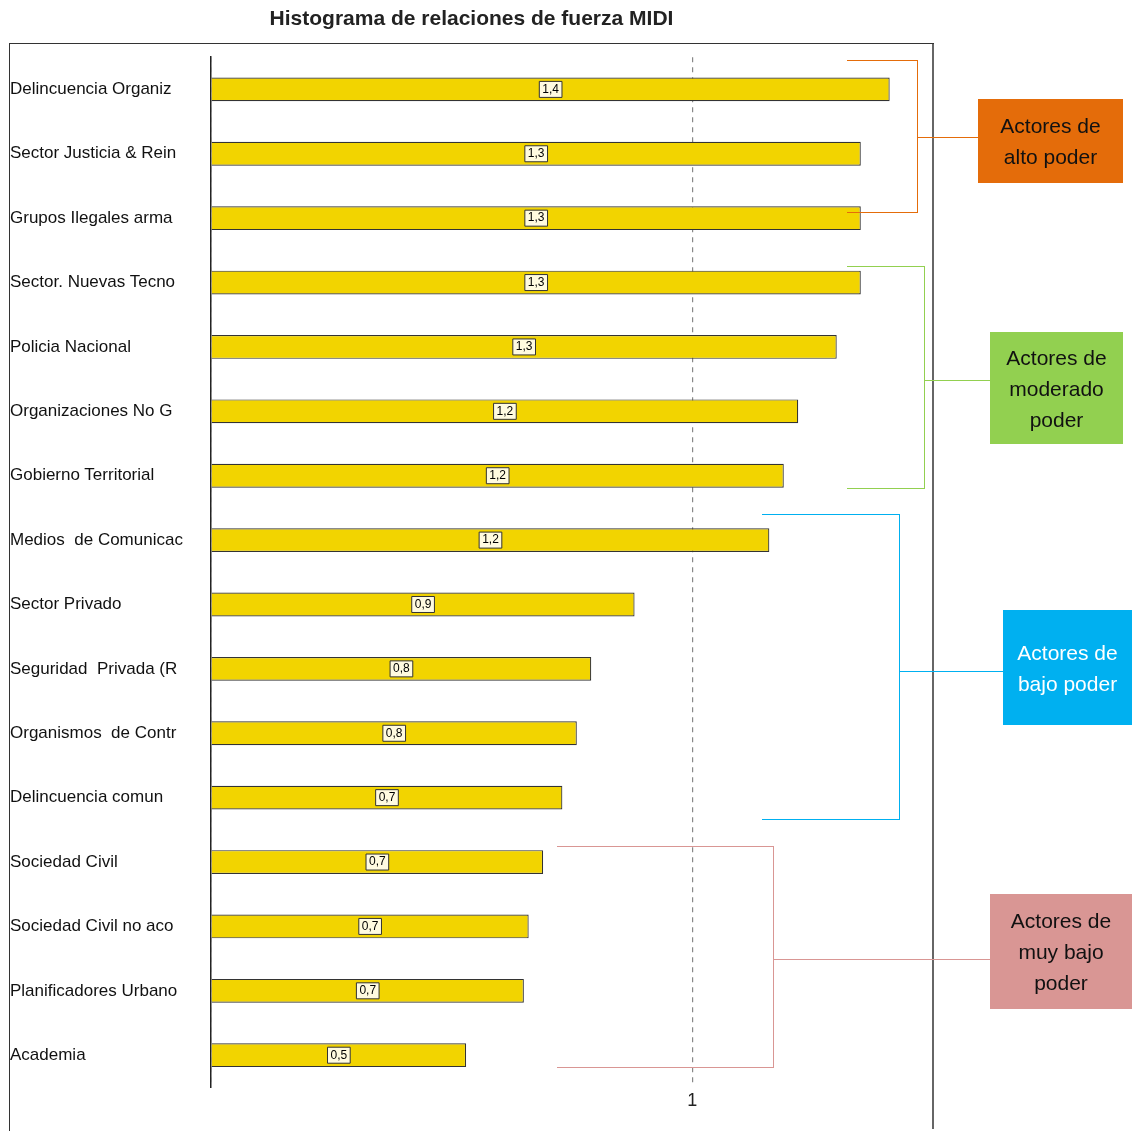  Describe the element at coordinates (93, 153) in the screenshot. I see `y-tick-label: Sector Justicia & Rein` at that location.